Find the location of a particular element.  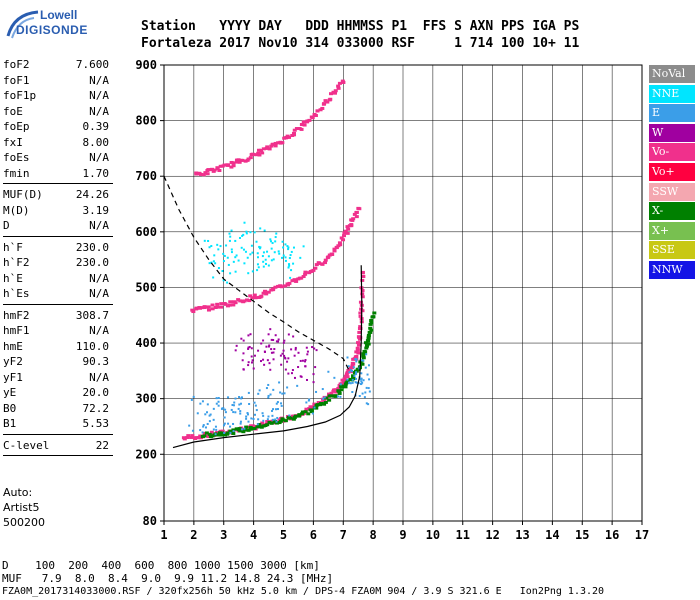

logo-line1: Lowell is located at coordinates (59, 15).